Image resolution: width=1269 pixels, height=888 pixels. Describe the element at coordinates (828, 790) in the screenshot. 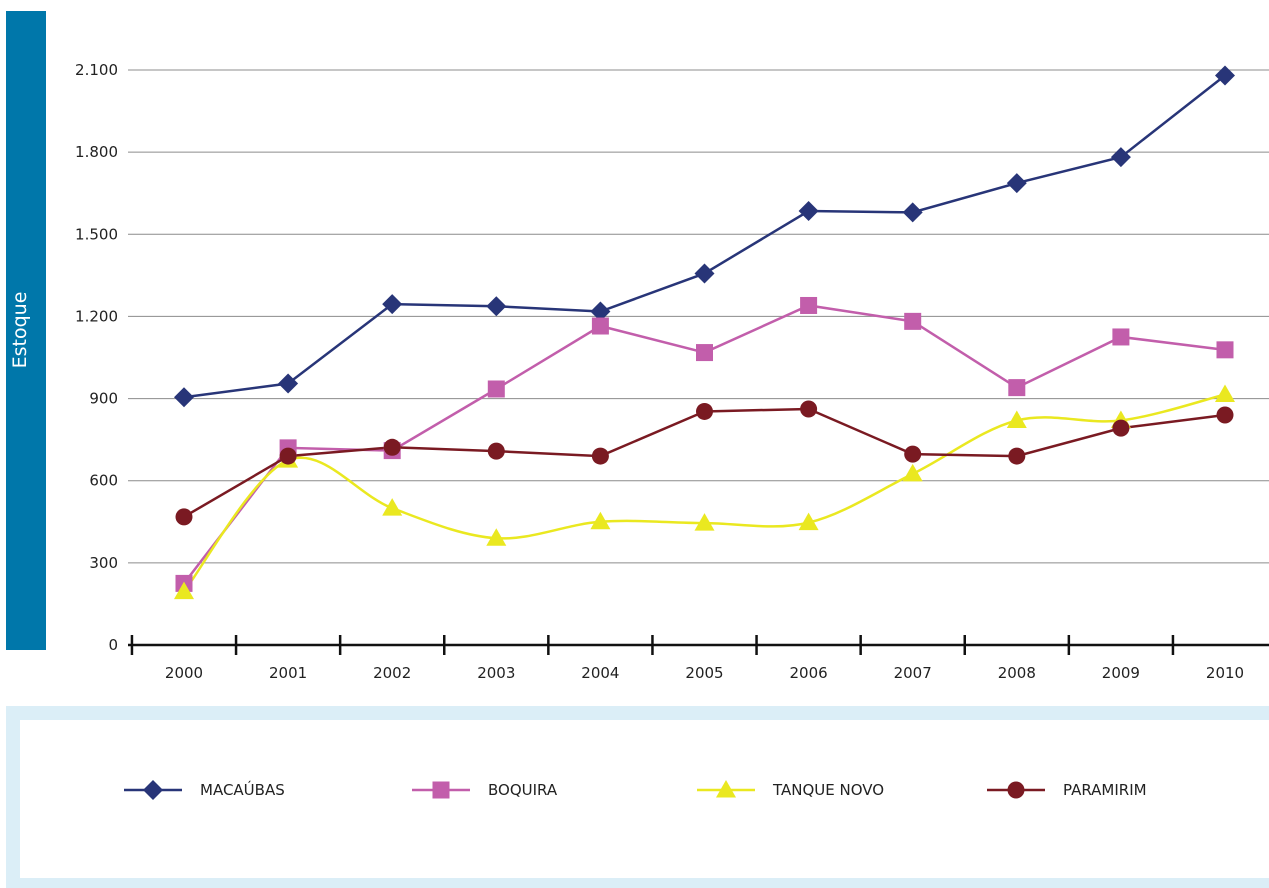

I see `legend-label: TANQUE NOVO` at that location.